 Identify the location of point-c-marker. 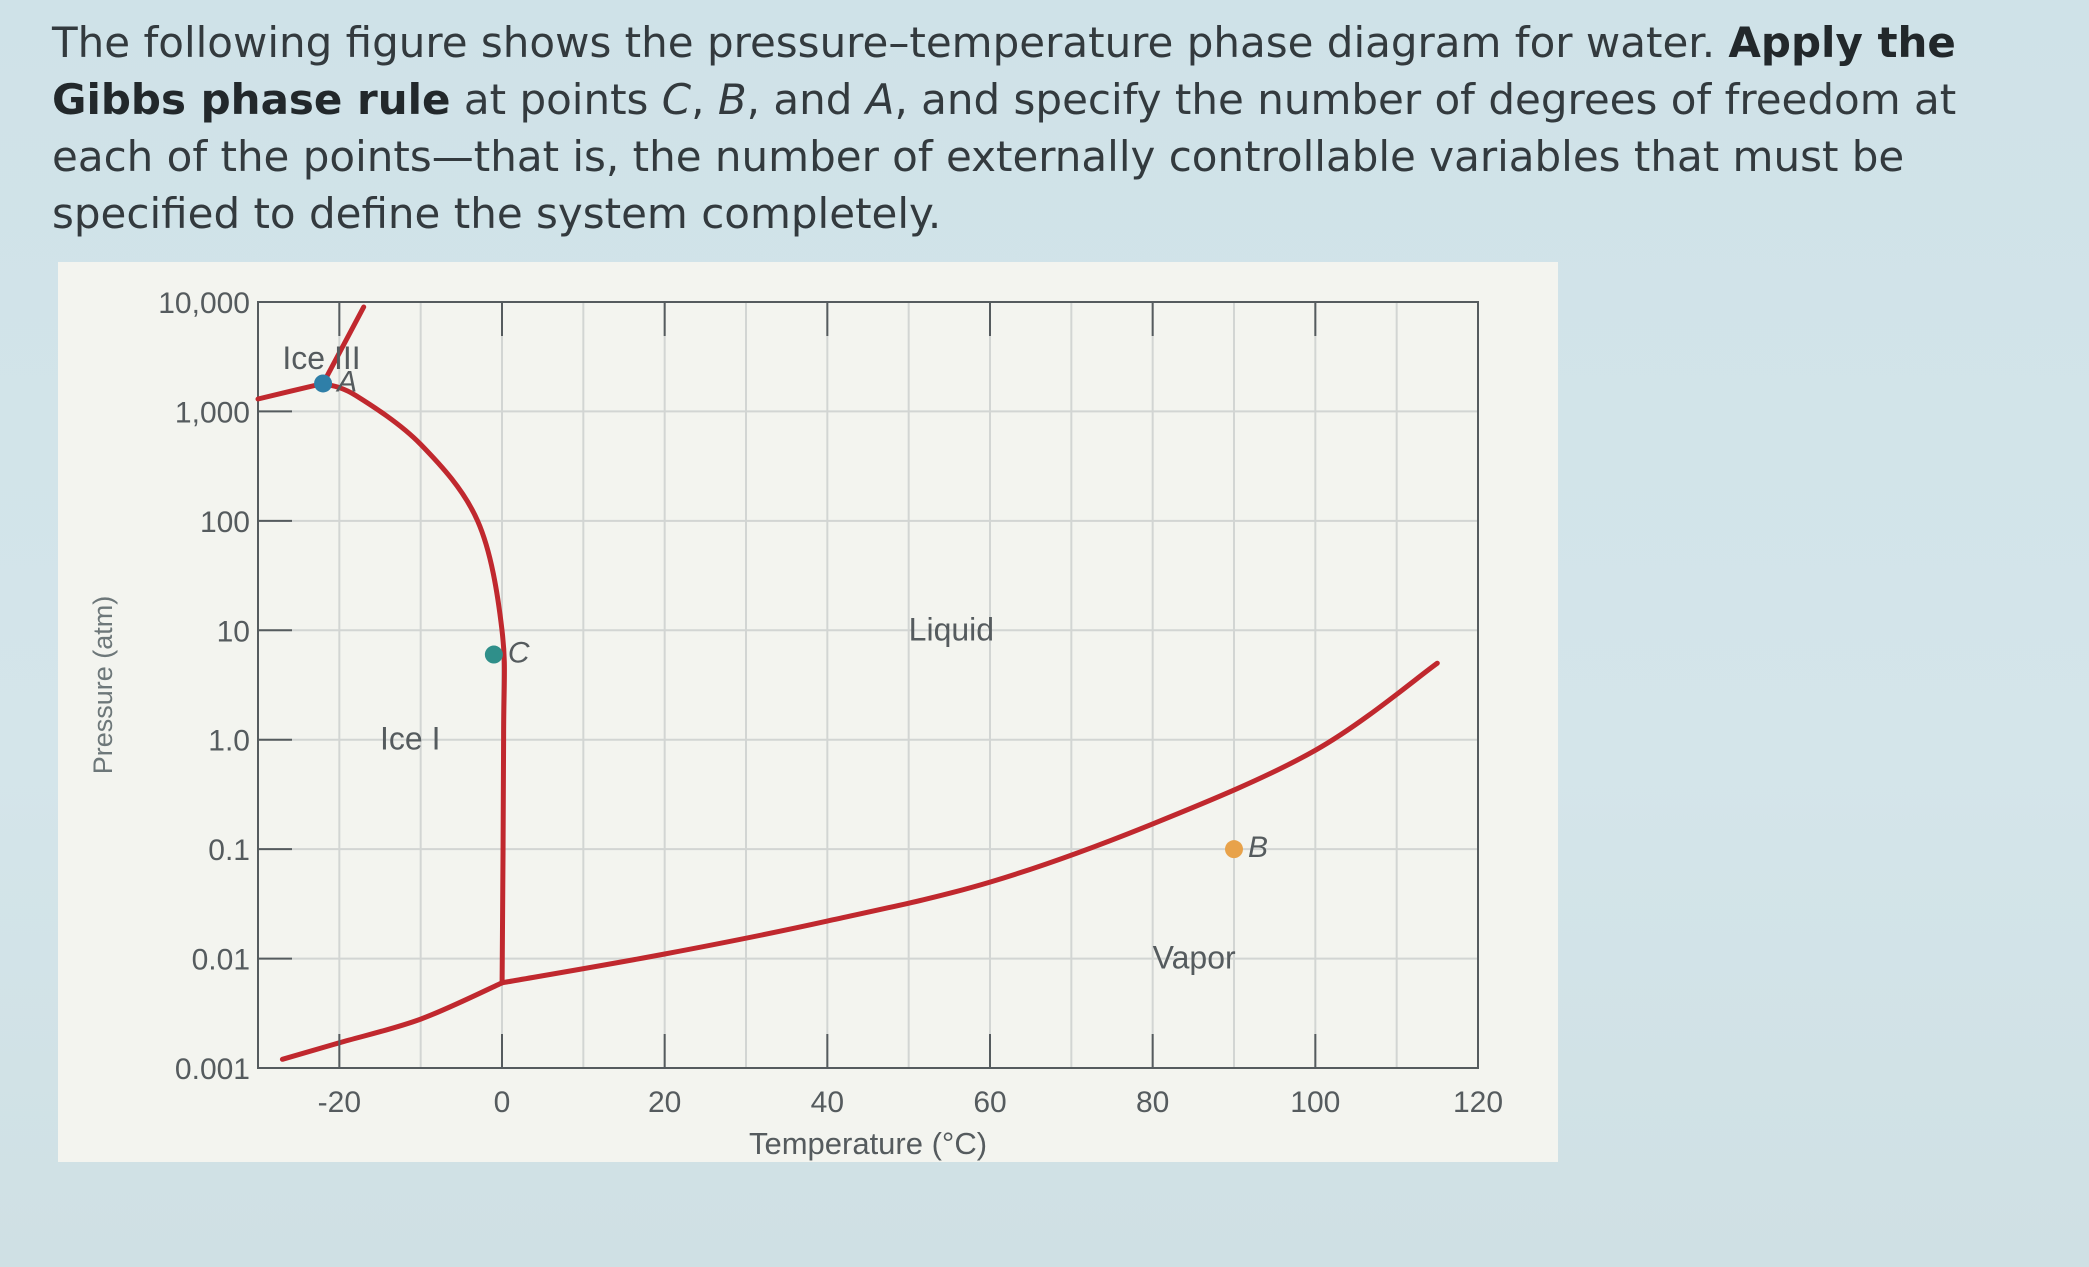
(493, 654).